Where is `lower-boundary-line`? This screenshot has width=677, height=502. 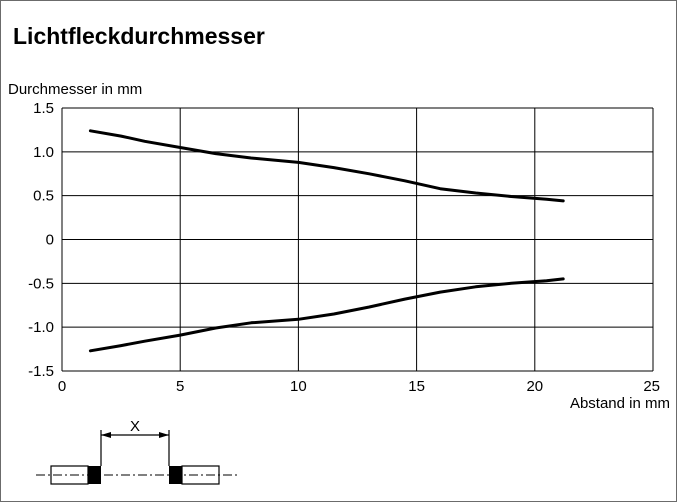
lower-boundary-line is located at coordinates (326, 315).